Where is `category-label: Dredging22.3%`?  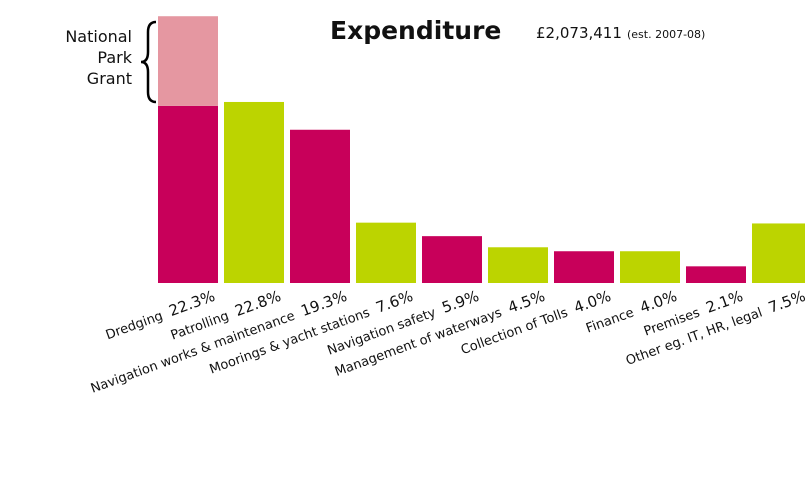 category-label: Dredging22.3% is located at coordinates (160, 315).